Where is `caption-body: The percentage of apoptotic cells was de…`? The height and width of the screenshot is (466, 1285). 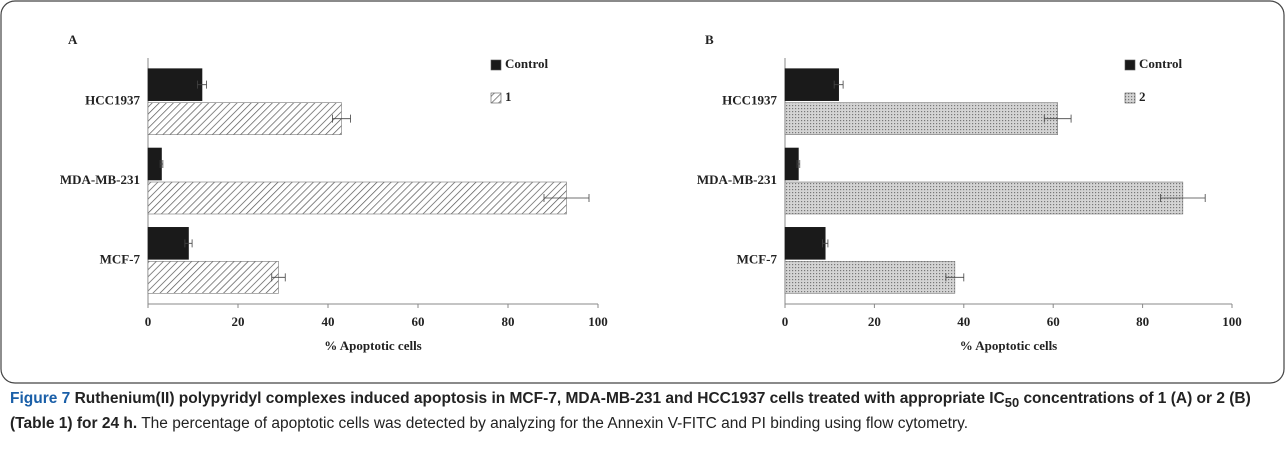
caption-body: The percentage of apoptotic cells was de… is located at coordinates (555, 424).